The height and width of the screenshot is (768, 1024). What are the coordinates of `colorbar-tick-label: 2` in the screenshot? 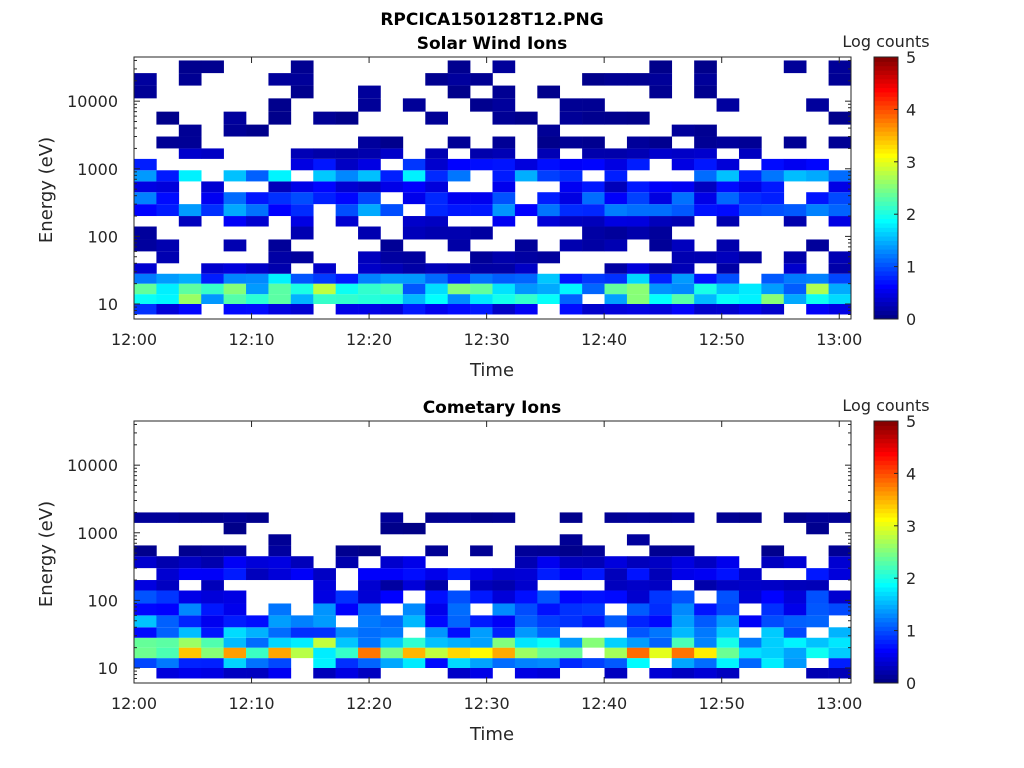 It's located at (911, 578).